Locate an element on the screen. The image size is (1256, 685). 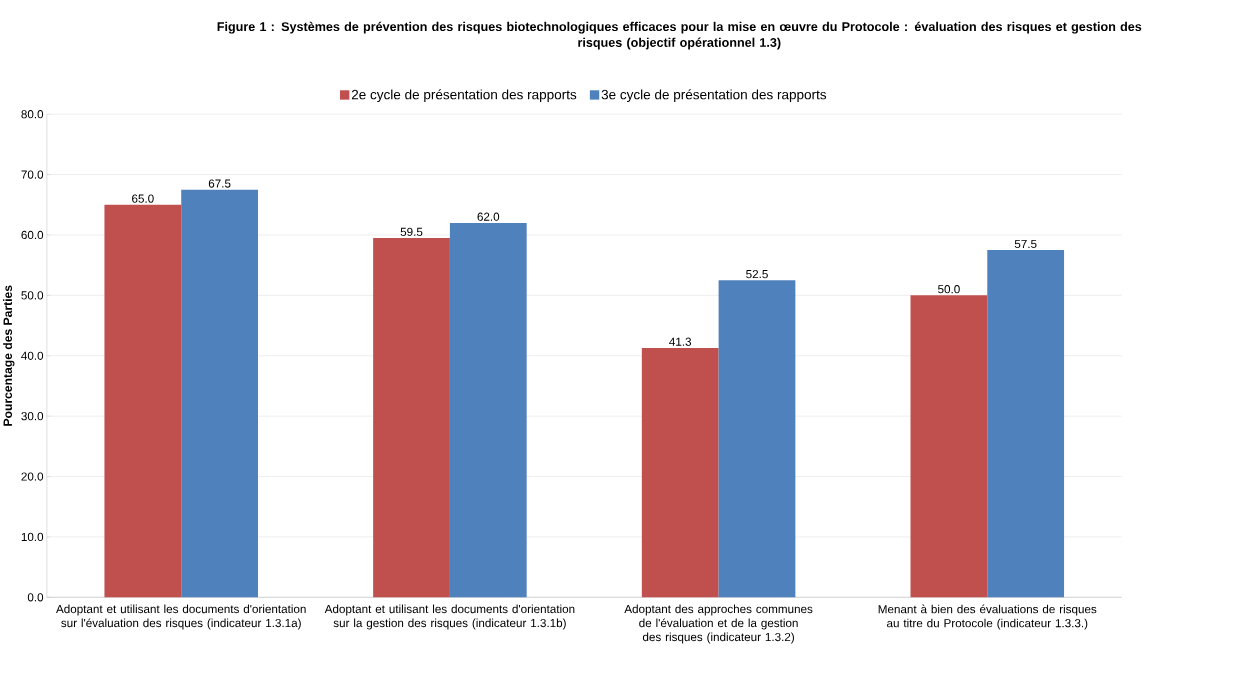
legend-label: 3e cycle de présentation des rapports is located at coordinates (714, 95).